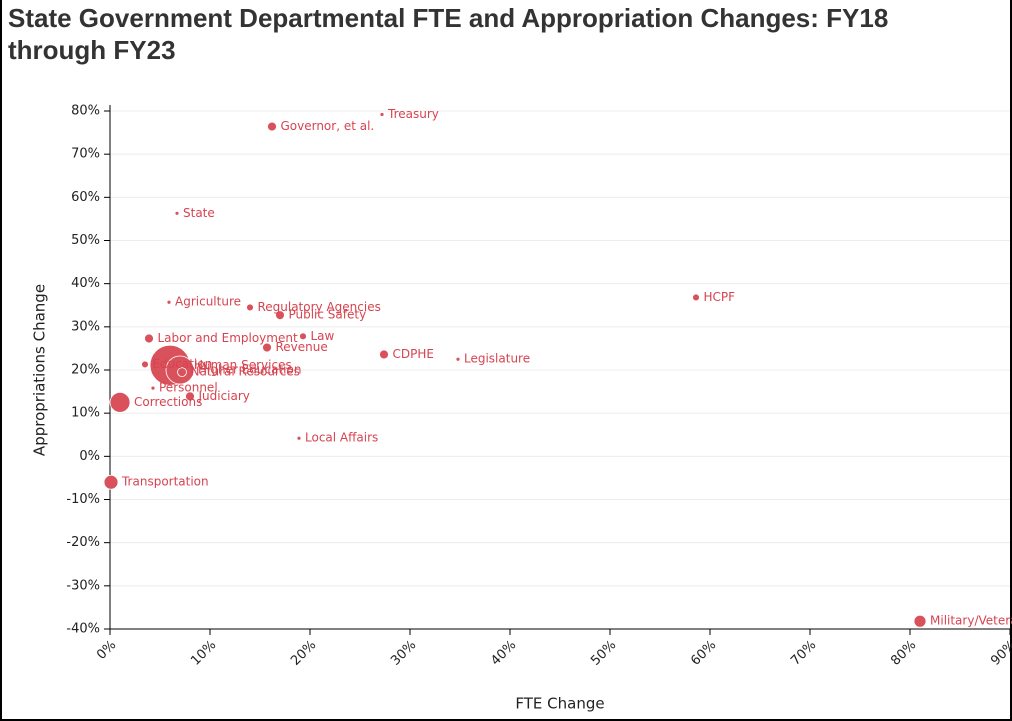 The height and width of the screenshot is (721, 1012). Describe the element at coordinates (40, 370) in the screenshot. I see `y-axis-title: Appropriations Change` at that location.